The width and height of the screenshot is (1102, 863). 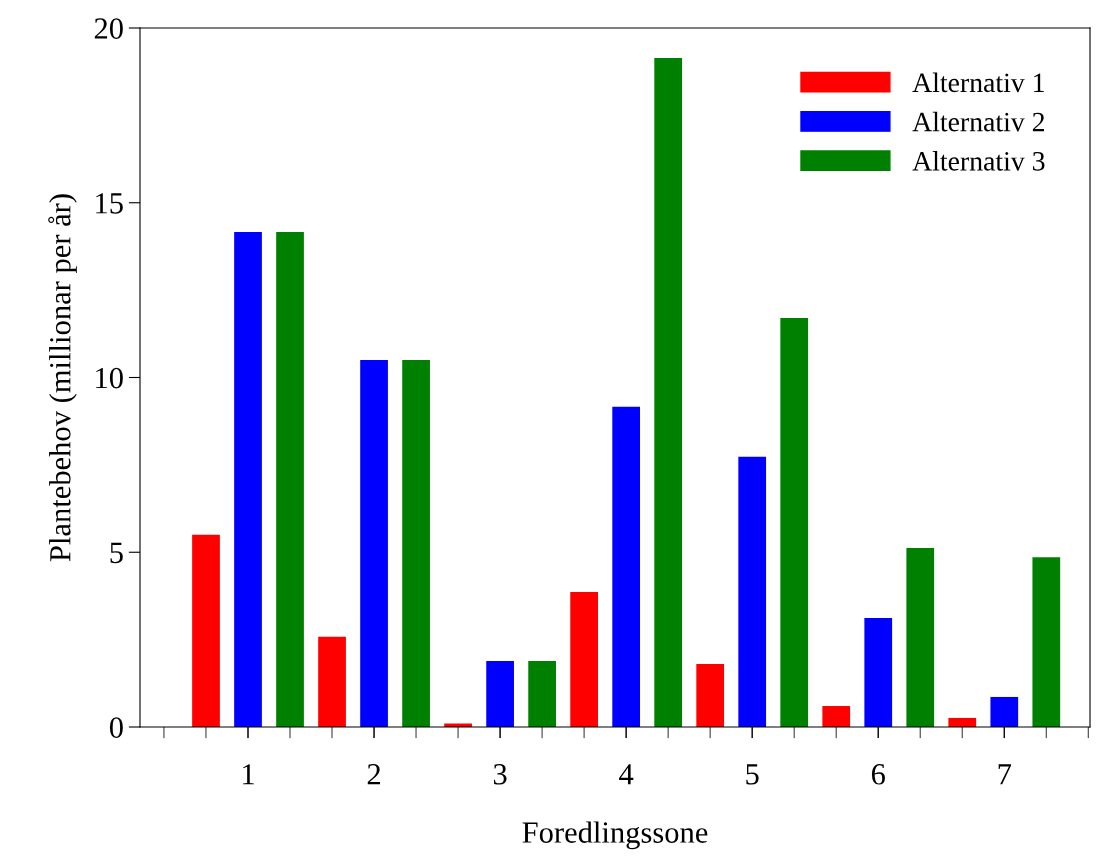 I want to click on x-tick-label: 7, so click(x=1005, y=774).